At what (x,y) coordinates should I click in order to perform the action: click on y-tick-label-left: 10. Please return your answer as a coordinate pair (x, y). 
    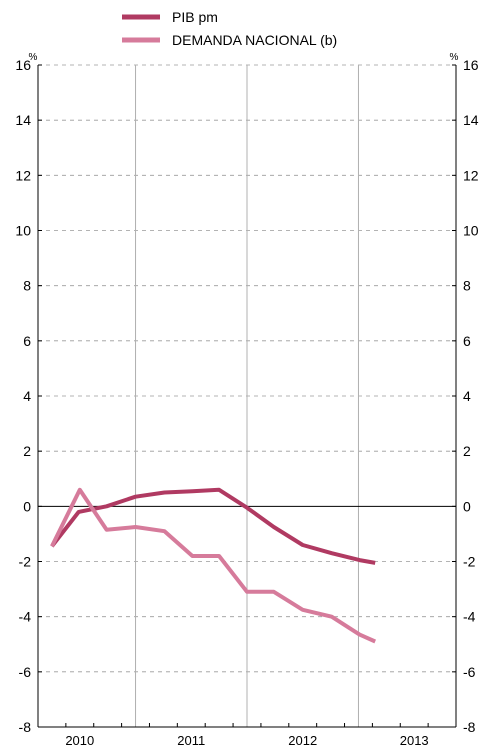
    Looking at the image, I should click on (23, 231).